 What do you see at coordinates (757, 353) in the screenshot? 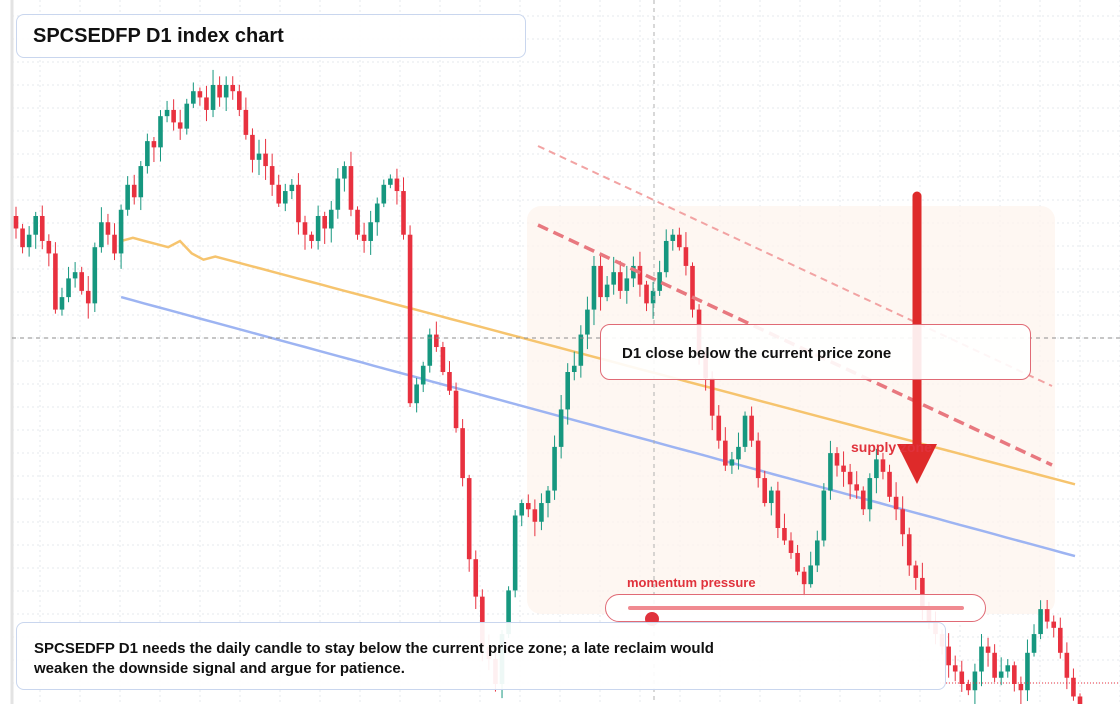
I see `signal-callout-text: D1 close below the current price zone` at bounding box center [757, 353].